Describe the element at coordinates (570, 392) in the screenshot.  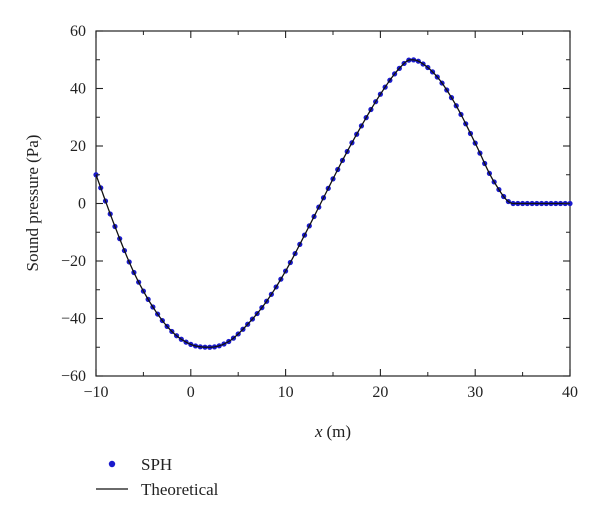
I see `x-tick-label: 40` at that location.